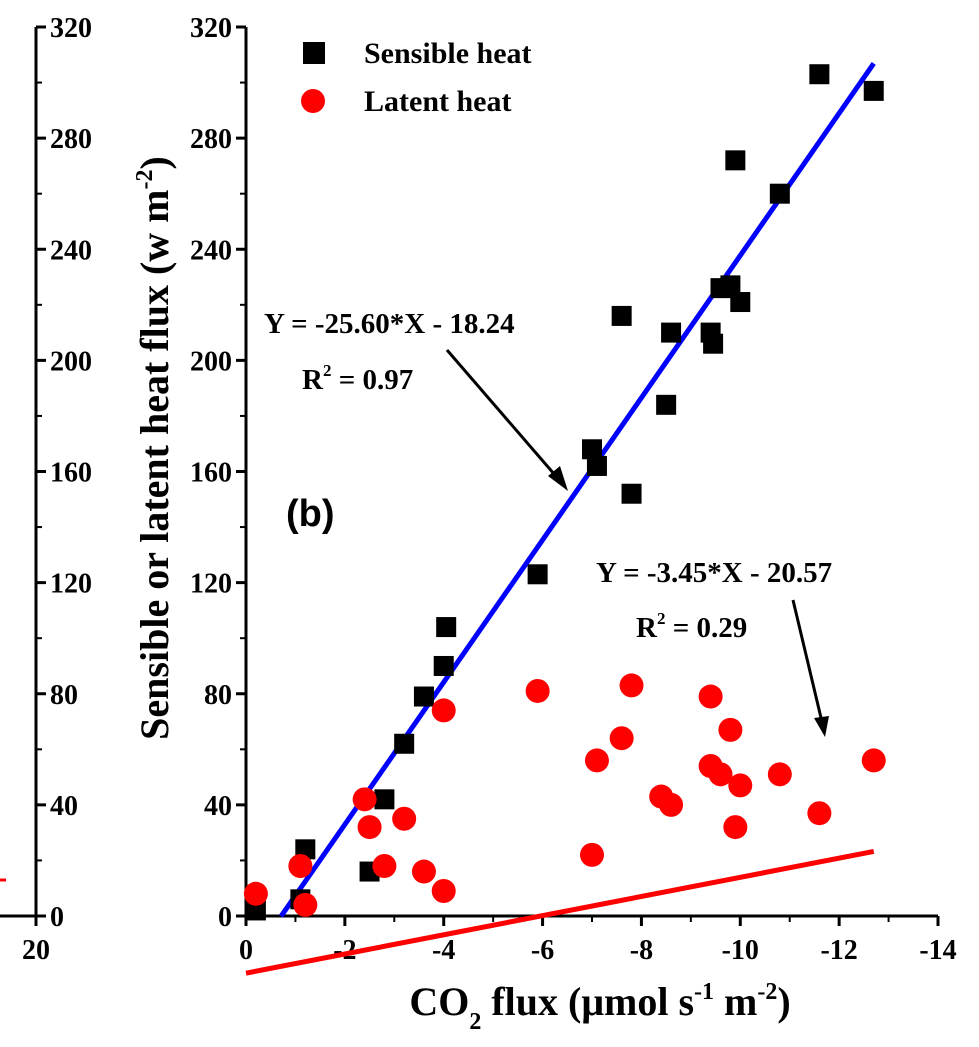 This screenshot has width=979, height=1047. I want to click on y-tick-label: 40, so click(218, 806).